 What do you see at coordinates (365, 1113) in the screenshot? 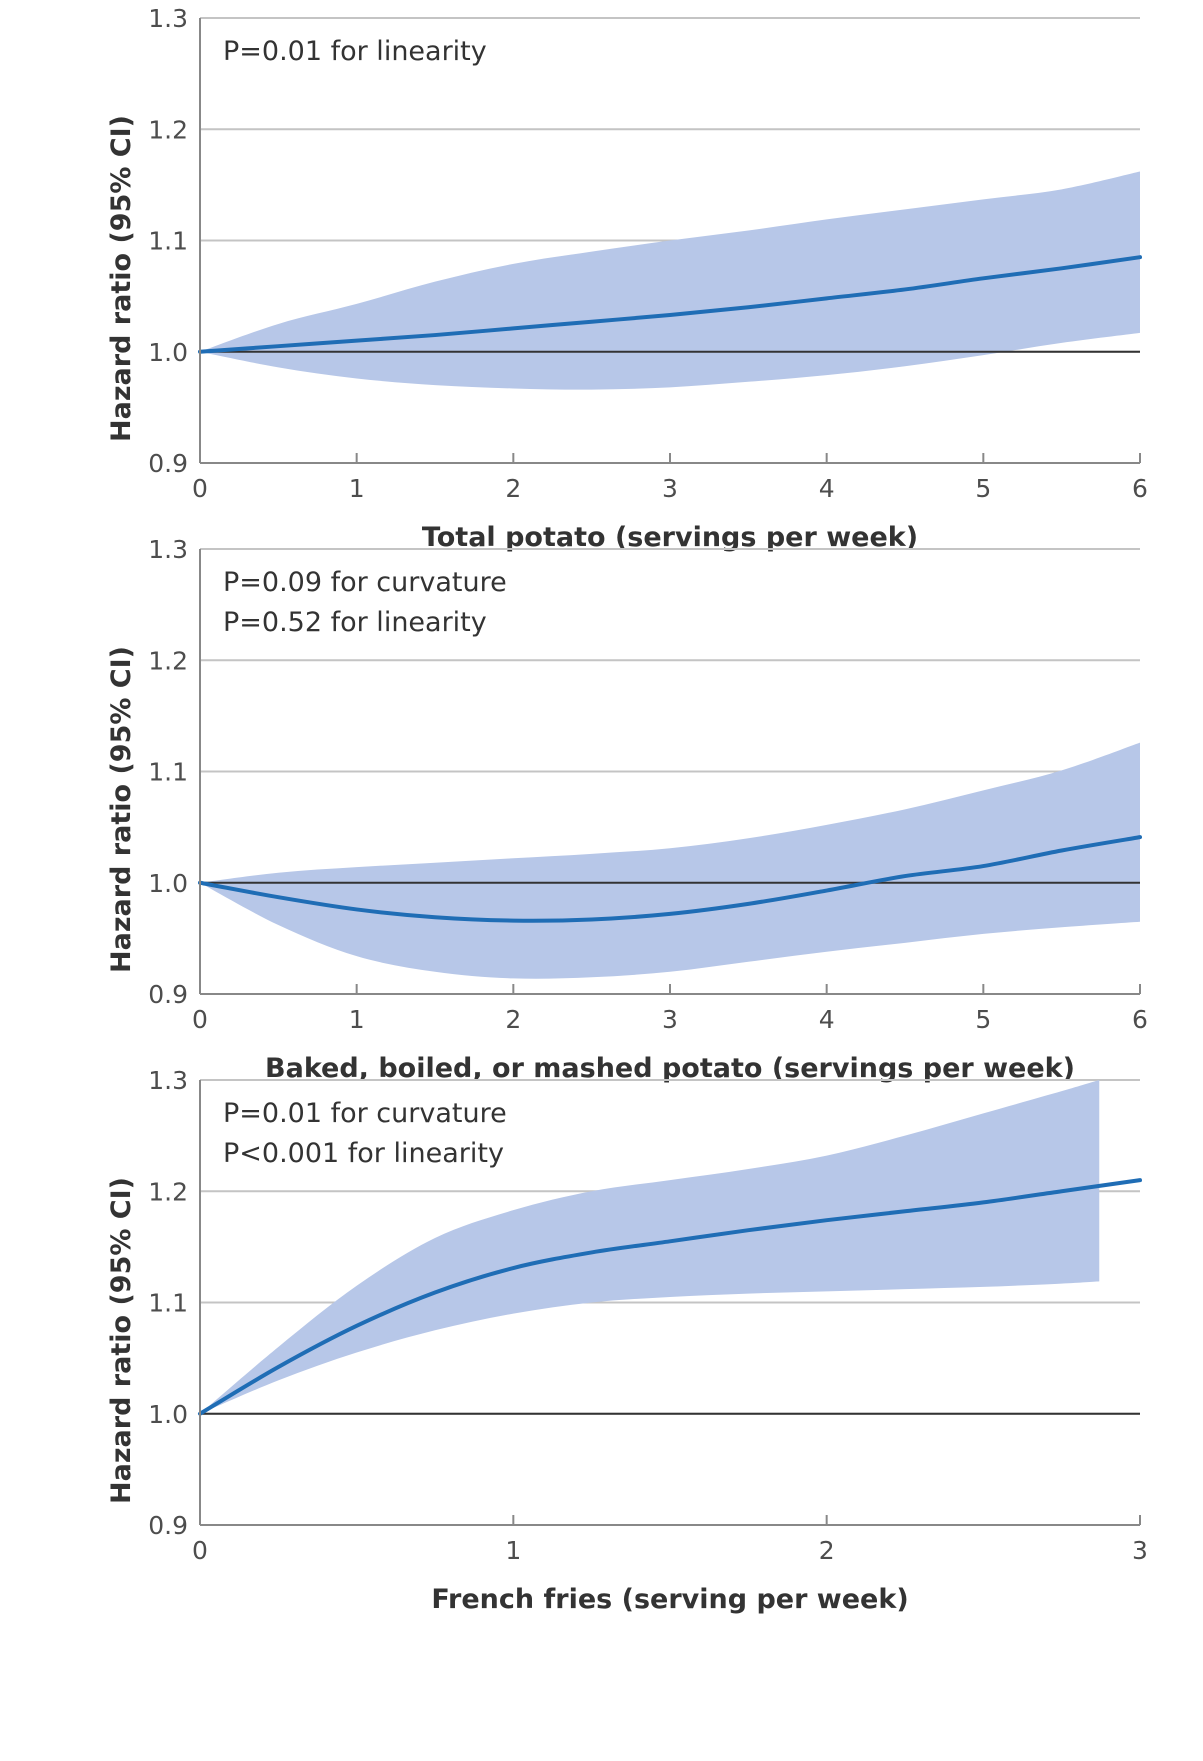
I see `p-value-annotation: P=0.01 for curvature` at bounding box center [365, 1113].